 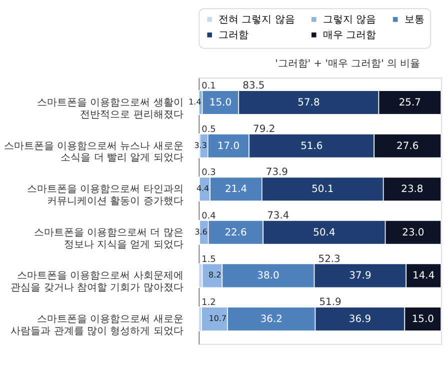 I want to click on data-label: 14.4, so click(x=423, y=276).